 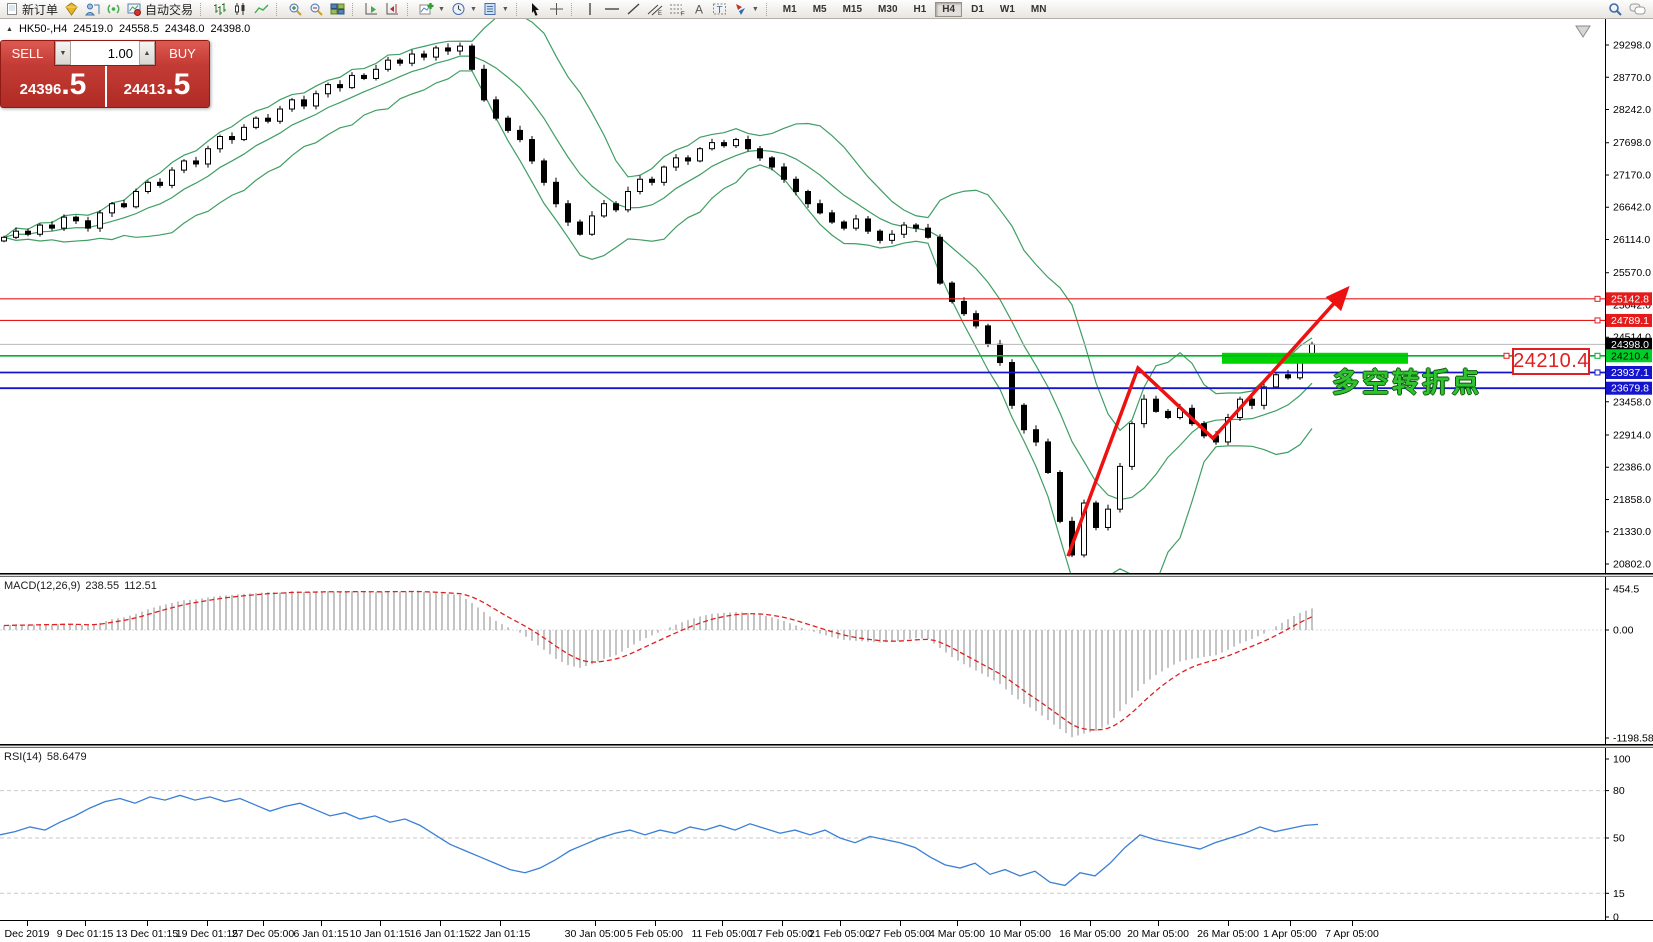 I want to click on time-axis-label: 26 Mar 05:00, so click(x=1228, y=934).